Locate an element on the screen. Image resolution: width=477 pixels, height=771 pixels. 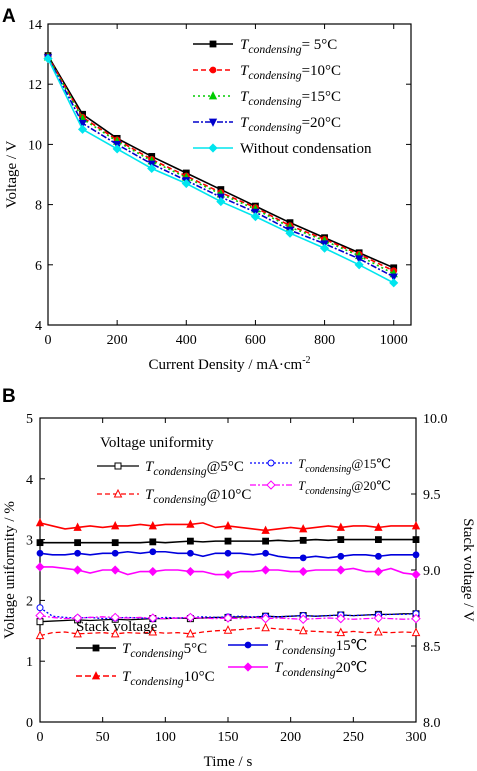
y-right-axis-title-b: Stack voltage / V is located at coordinates (468, 570).